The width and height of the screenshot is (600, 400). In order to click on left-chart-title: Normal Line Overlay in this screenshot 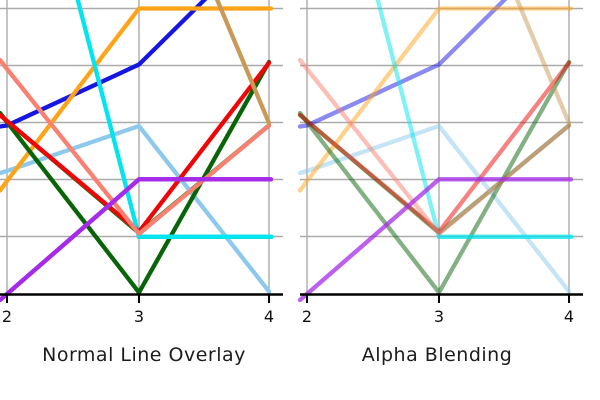, I will do `click(144, 355)`.